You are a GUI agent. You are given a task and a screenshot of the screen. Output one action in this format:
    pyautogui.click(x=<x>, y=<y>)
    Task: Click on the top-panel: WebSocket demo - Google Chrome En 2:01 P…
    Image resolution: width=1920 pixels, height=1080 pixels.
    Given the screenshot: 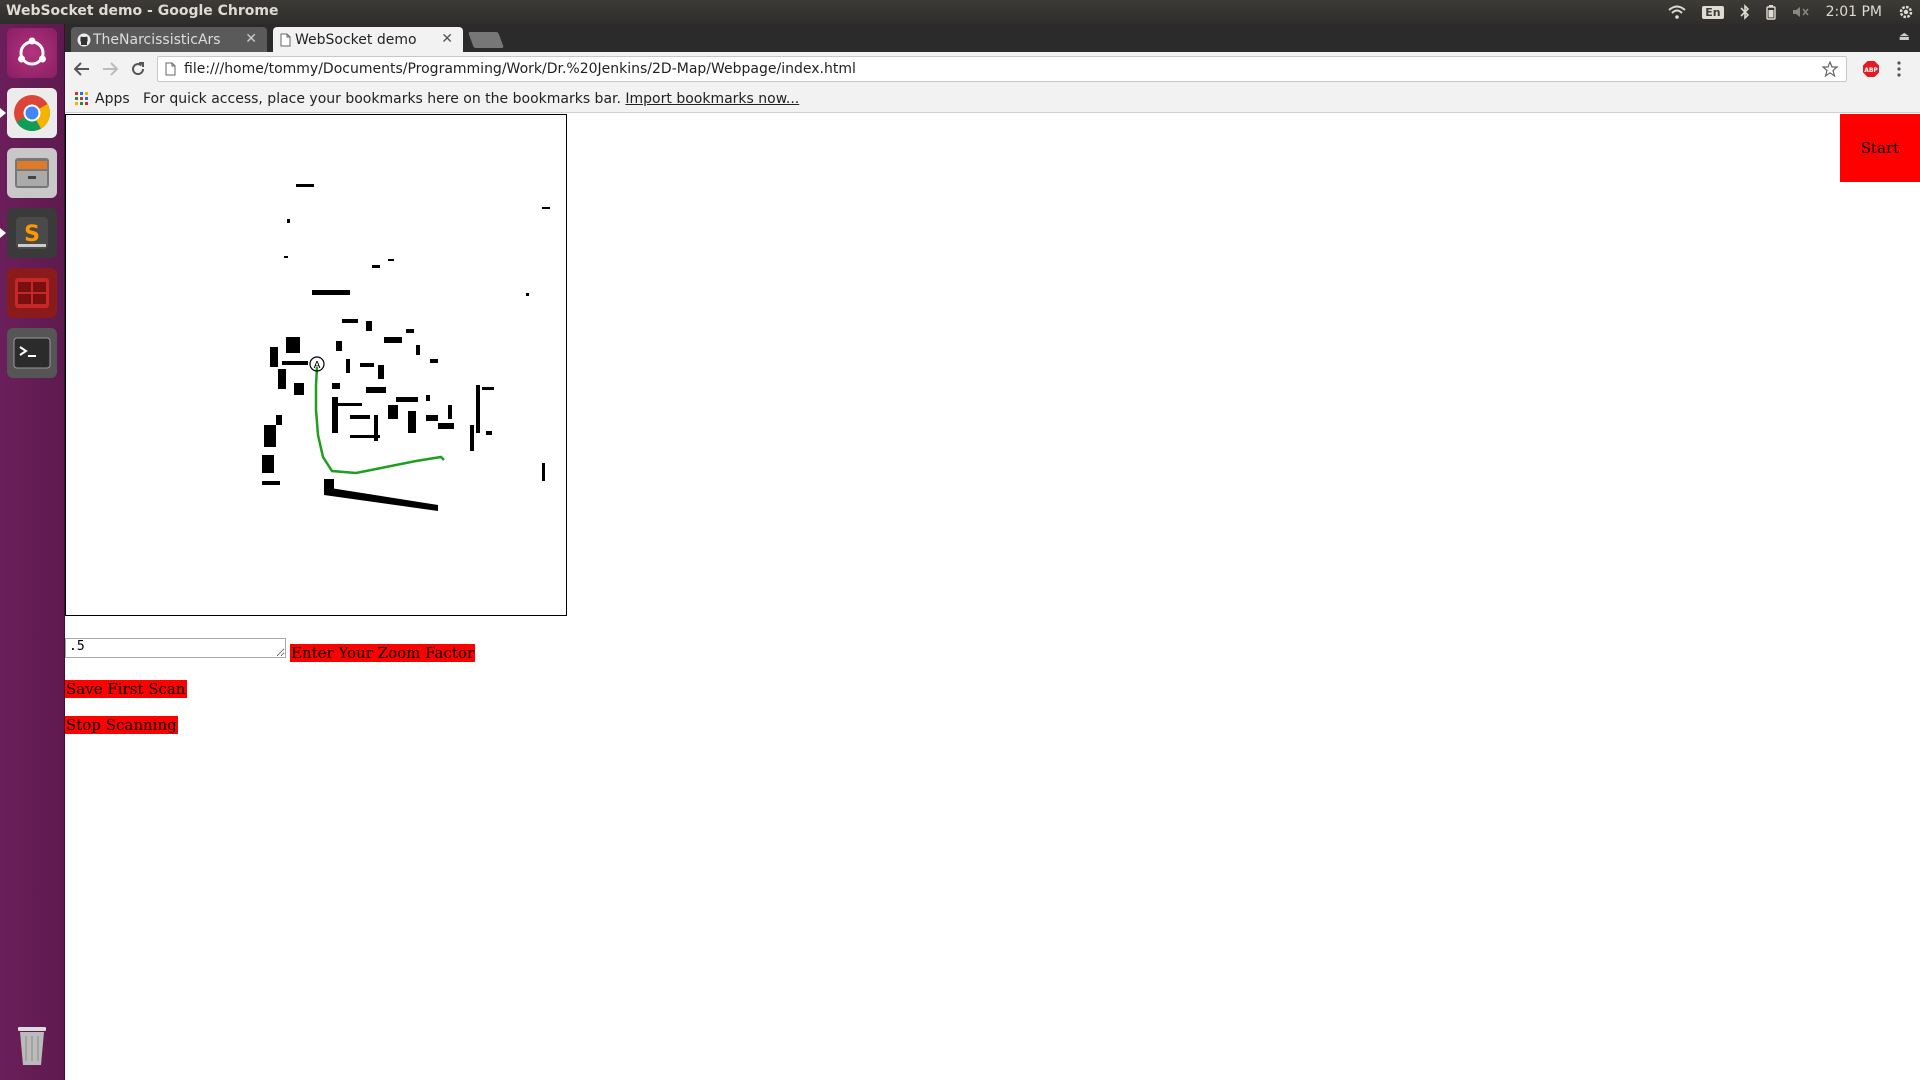 What is the action you would take?
    pyautogui.click(x=960, y=12)
    